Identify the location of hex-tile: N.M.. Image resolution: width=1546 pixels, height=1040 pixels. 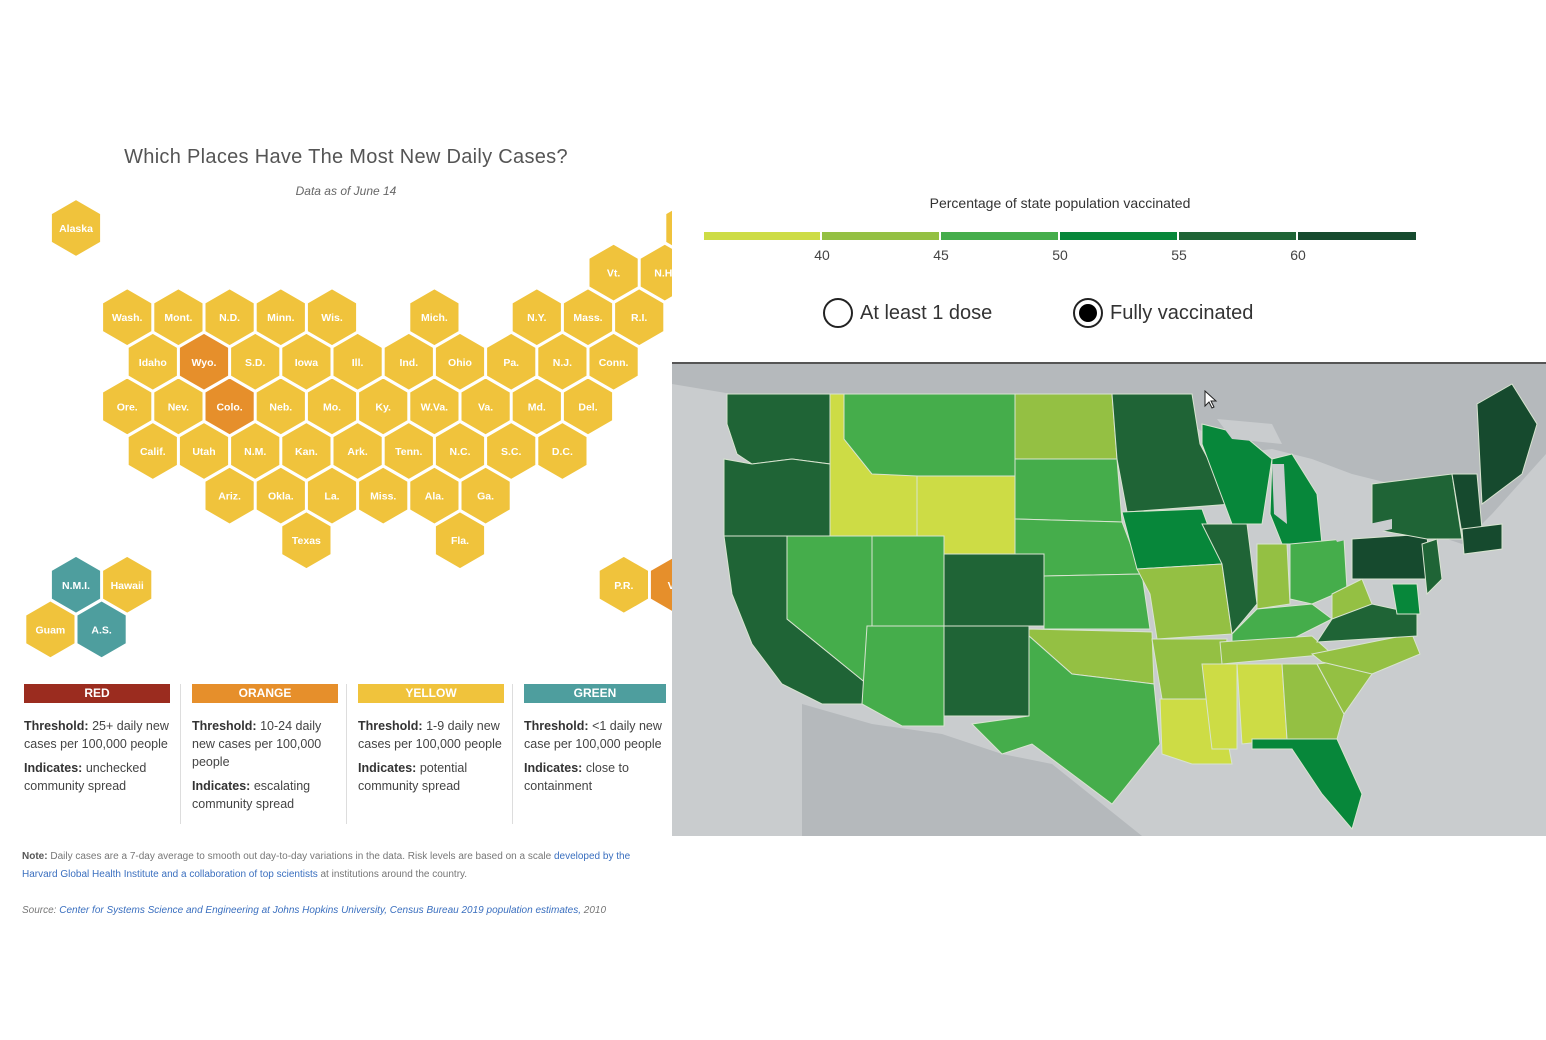
(255, 451).